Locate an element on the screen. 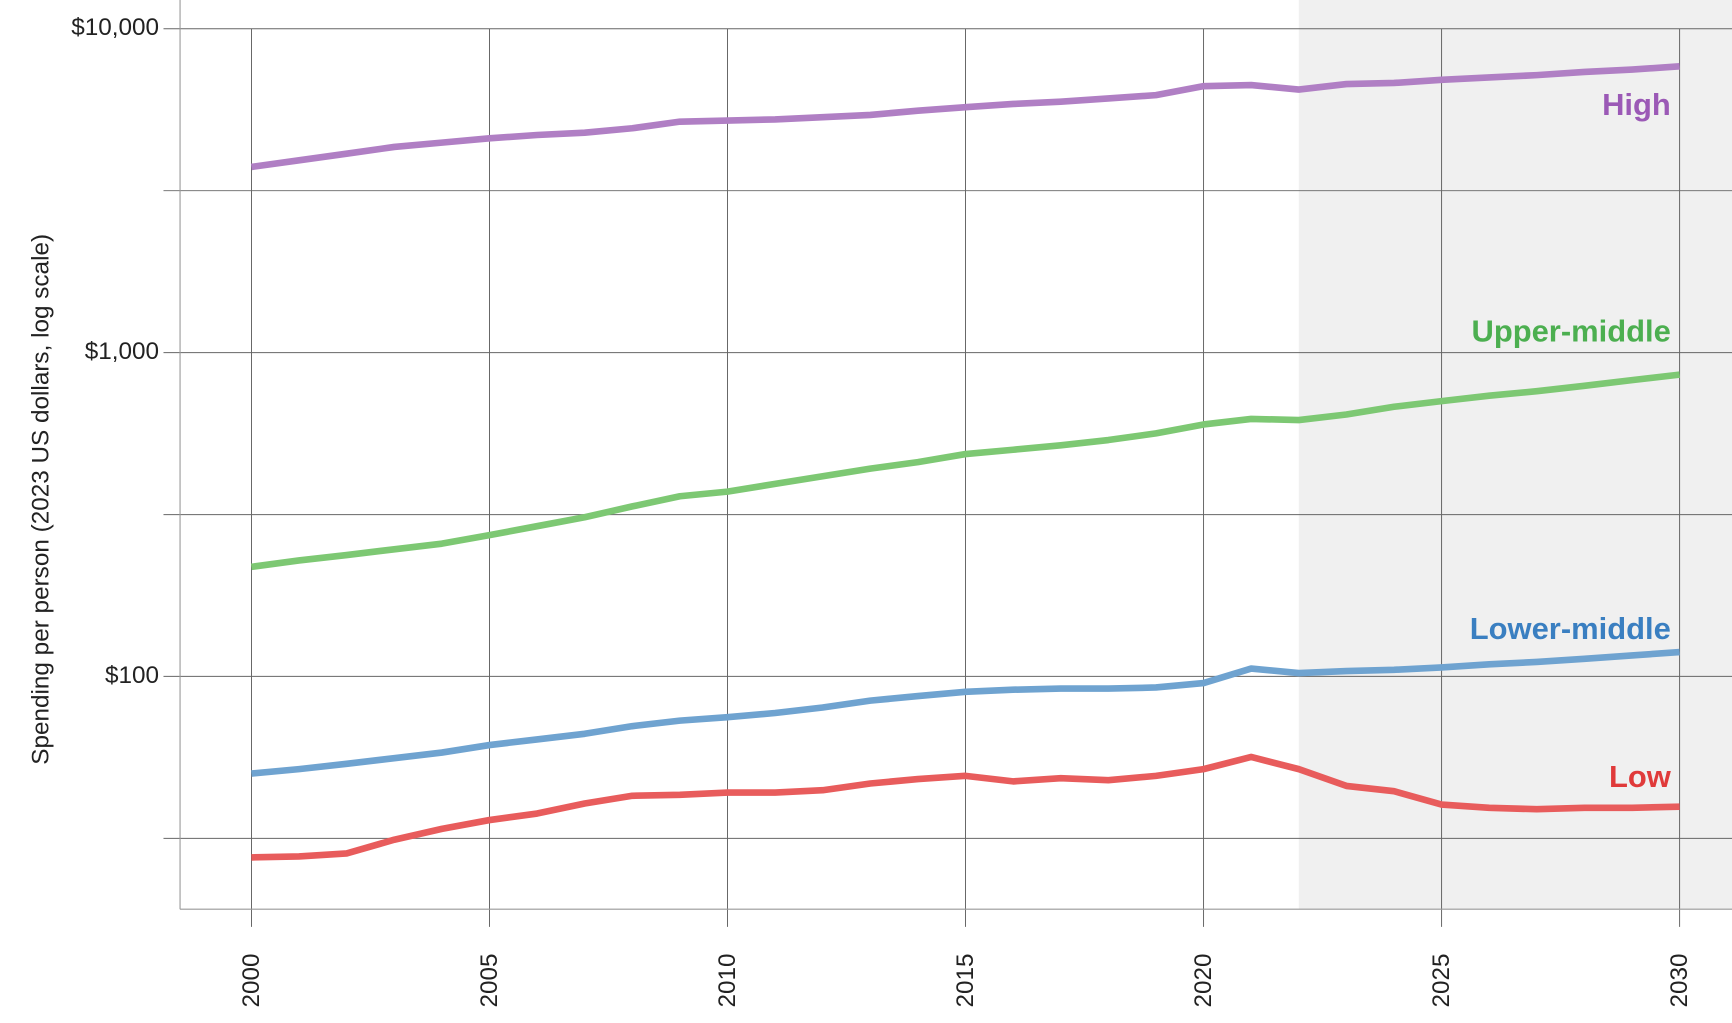  y-tick-label-1000: $1,000 is located at coordinates (122, 351).